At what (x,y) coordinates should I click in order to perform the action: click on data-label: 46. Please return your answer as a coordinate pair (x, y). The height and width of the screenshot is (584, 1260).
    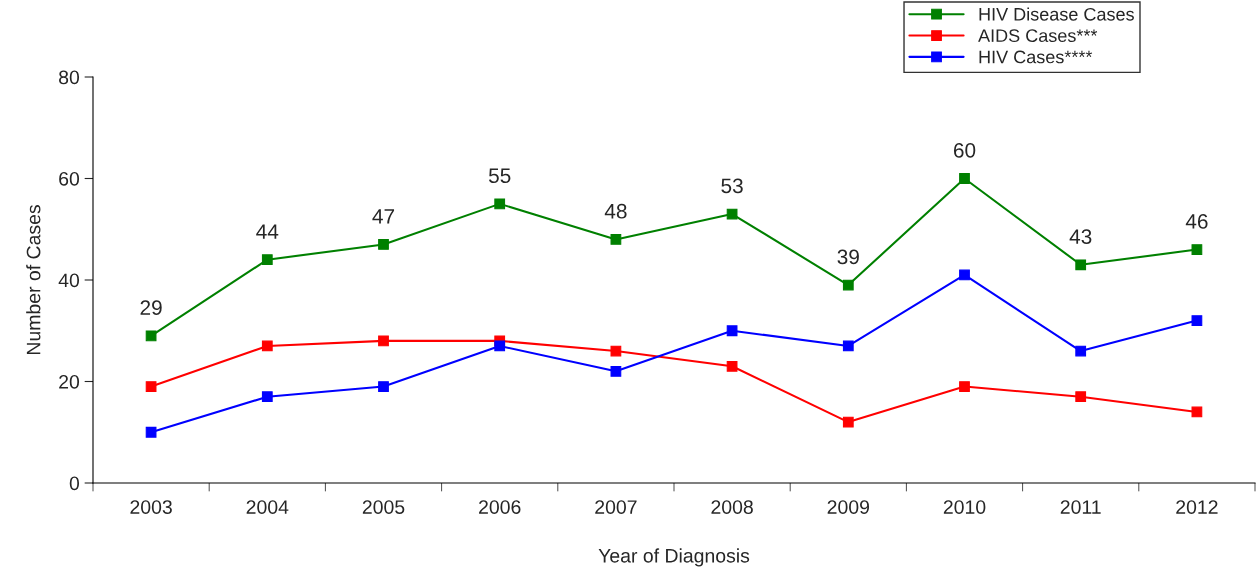
    Looking at the image, I should click on (1196, 221).